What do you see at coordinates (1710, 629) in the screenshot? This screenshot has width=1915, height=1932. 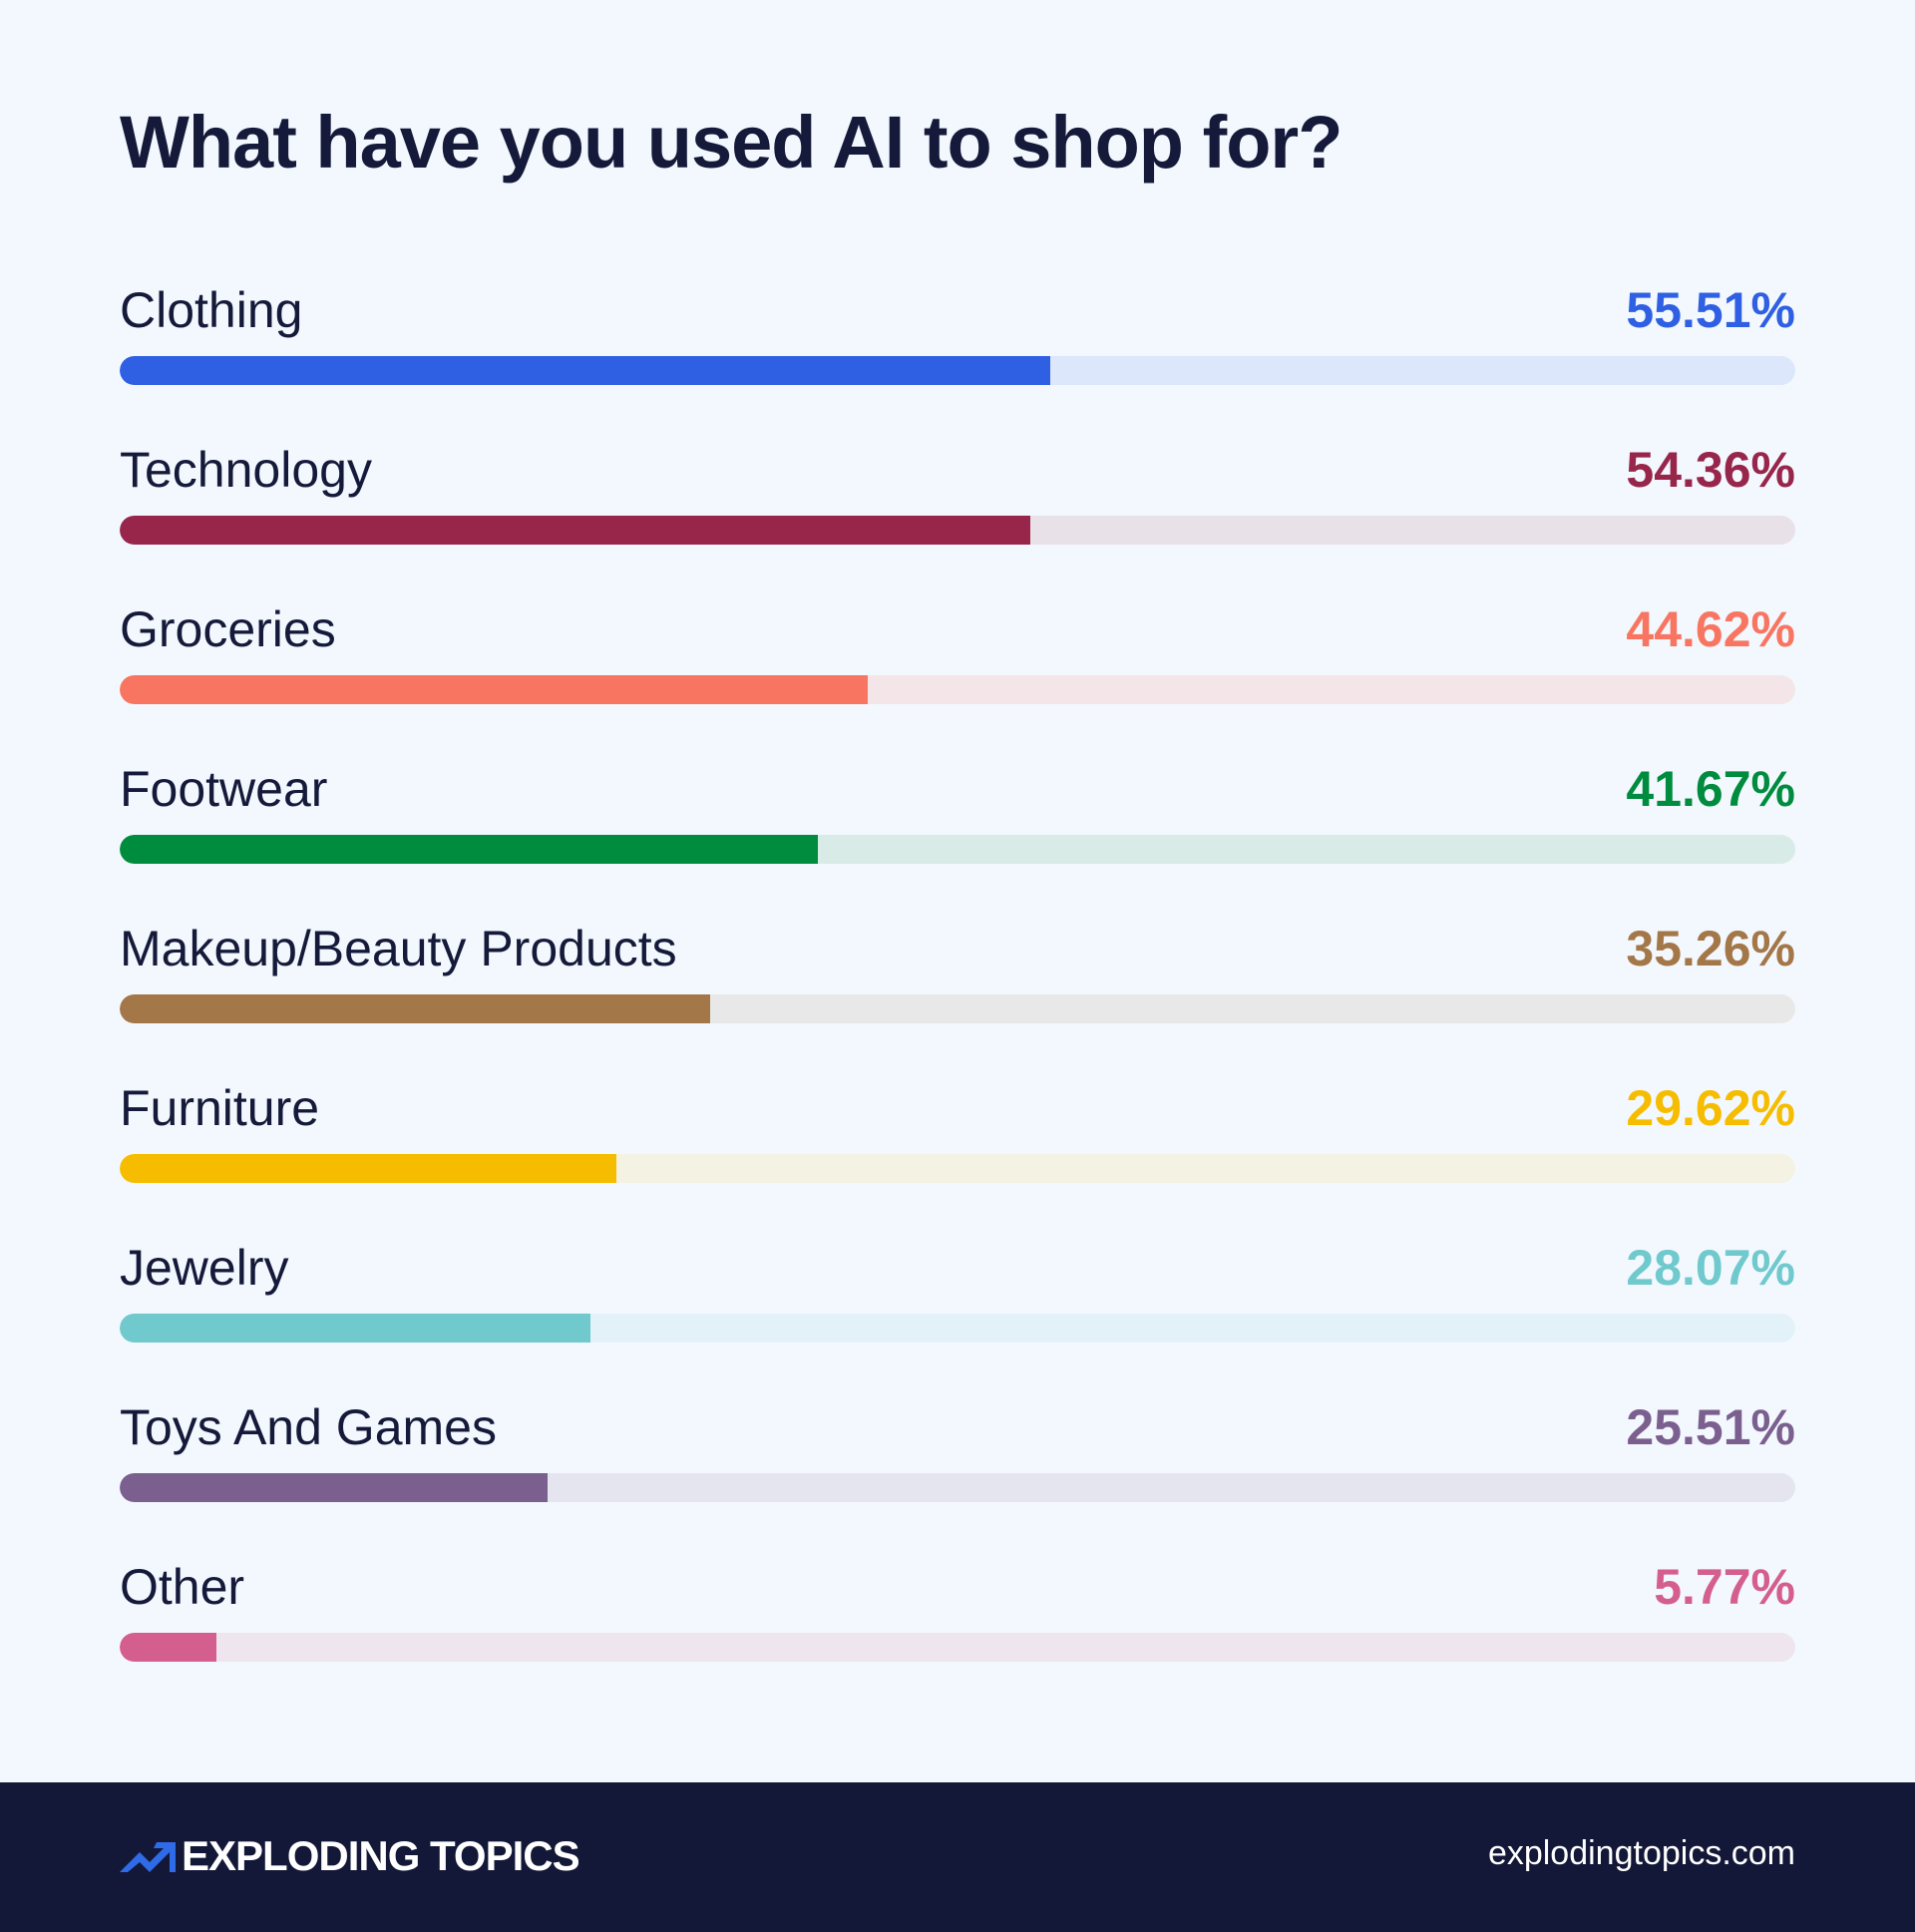 I see `value-label: 44.62%` at bounding box center [1710, 629].